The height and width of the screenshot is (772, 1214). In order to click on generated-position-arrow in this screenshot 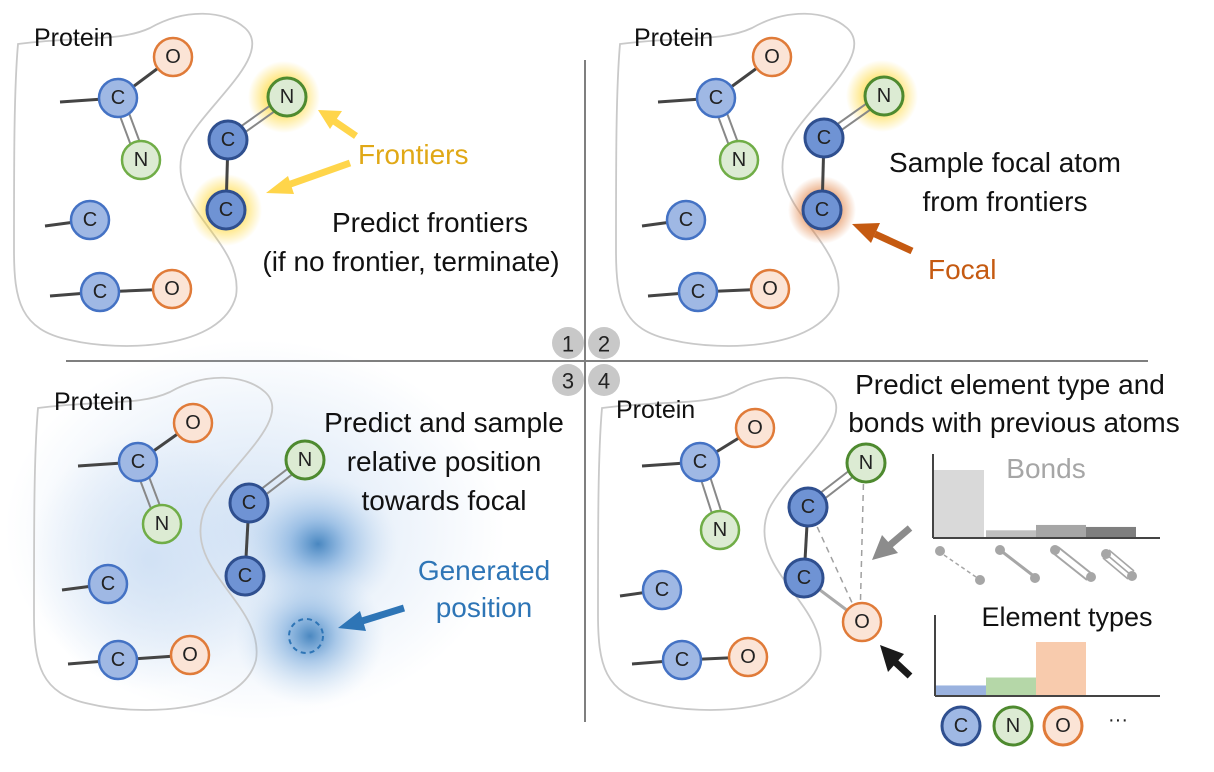, I will do `click(372, 617)`.